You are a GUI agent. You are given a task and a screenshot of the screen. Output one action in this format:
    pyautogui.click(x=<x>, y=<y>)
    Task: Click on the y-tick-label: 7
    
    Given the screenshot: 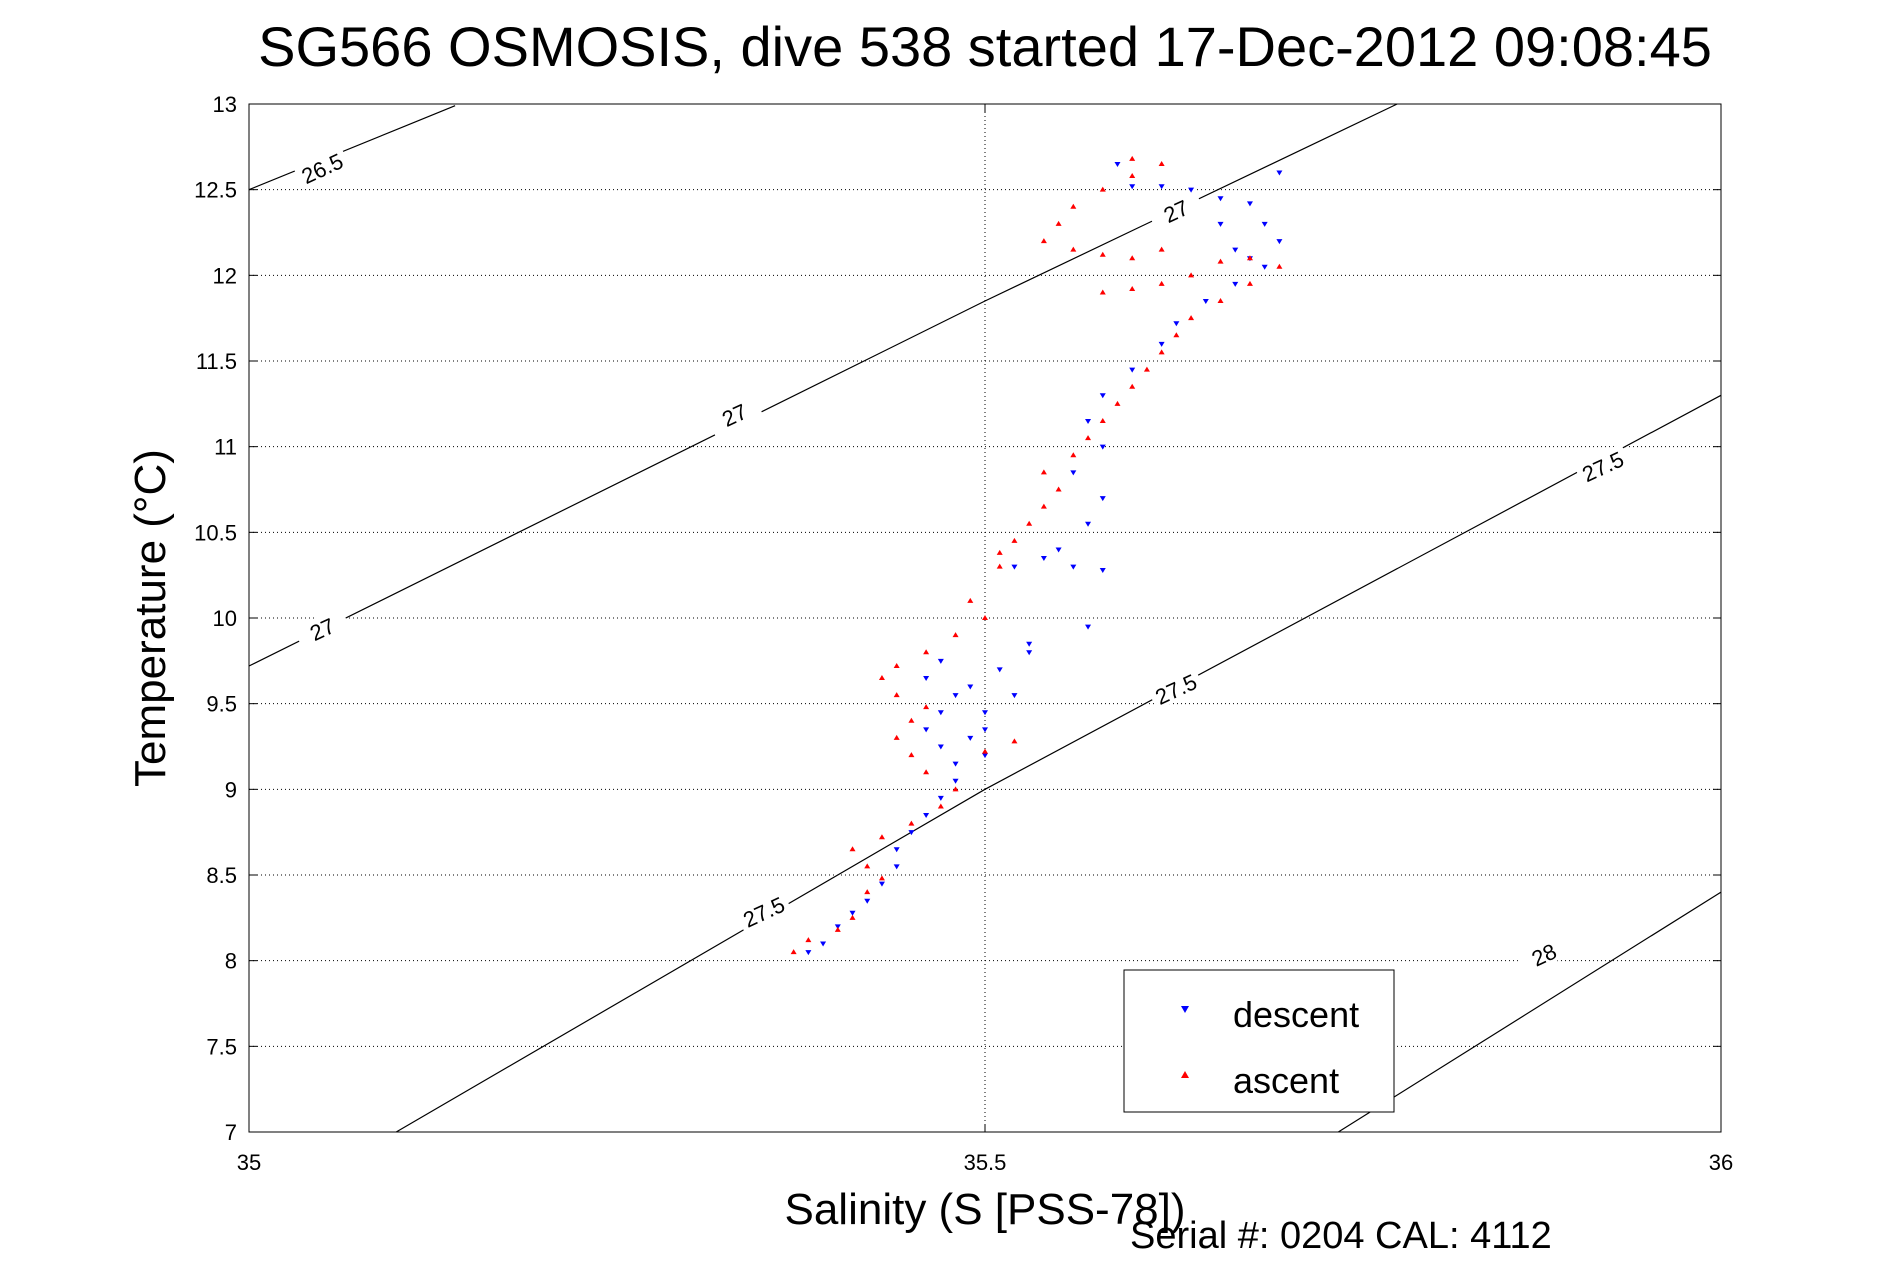 What is the action you would take?
    pyautogui.click(x=231, y=1132)
    